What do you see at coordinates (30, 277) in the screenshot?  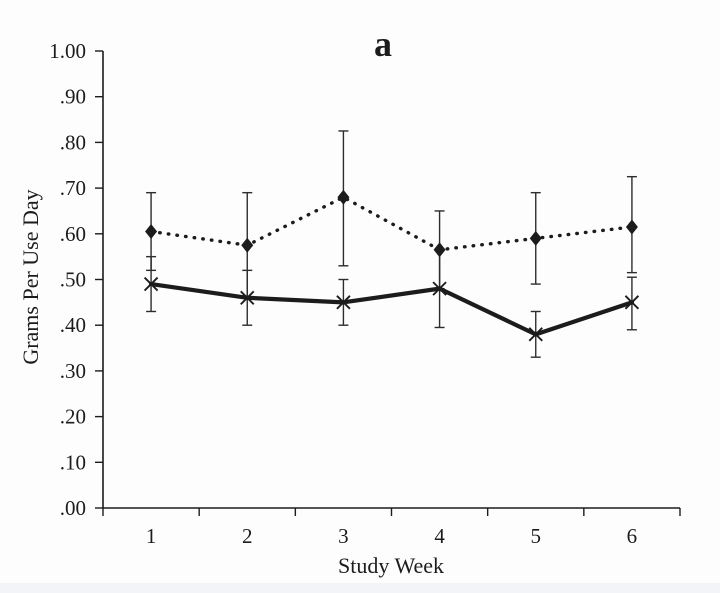 I see `y-axis-title: Grams Per Use Day` at bounding box center [30, 277].